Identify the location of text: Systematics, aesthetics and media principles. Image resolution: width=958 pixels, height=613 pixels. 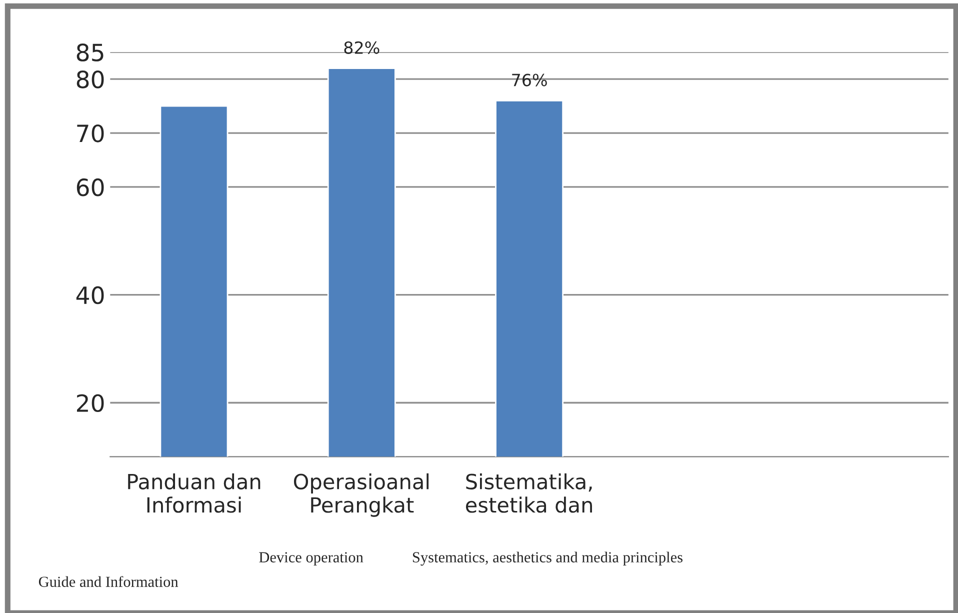
(547, 559).